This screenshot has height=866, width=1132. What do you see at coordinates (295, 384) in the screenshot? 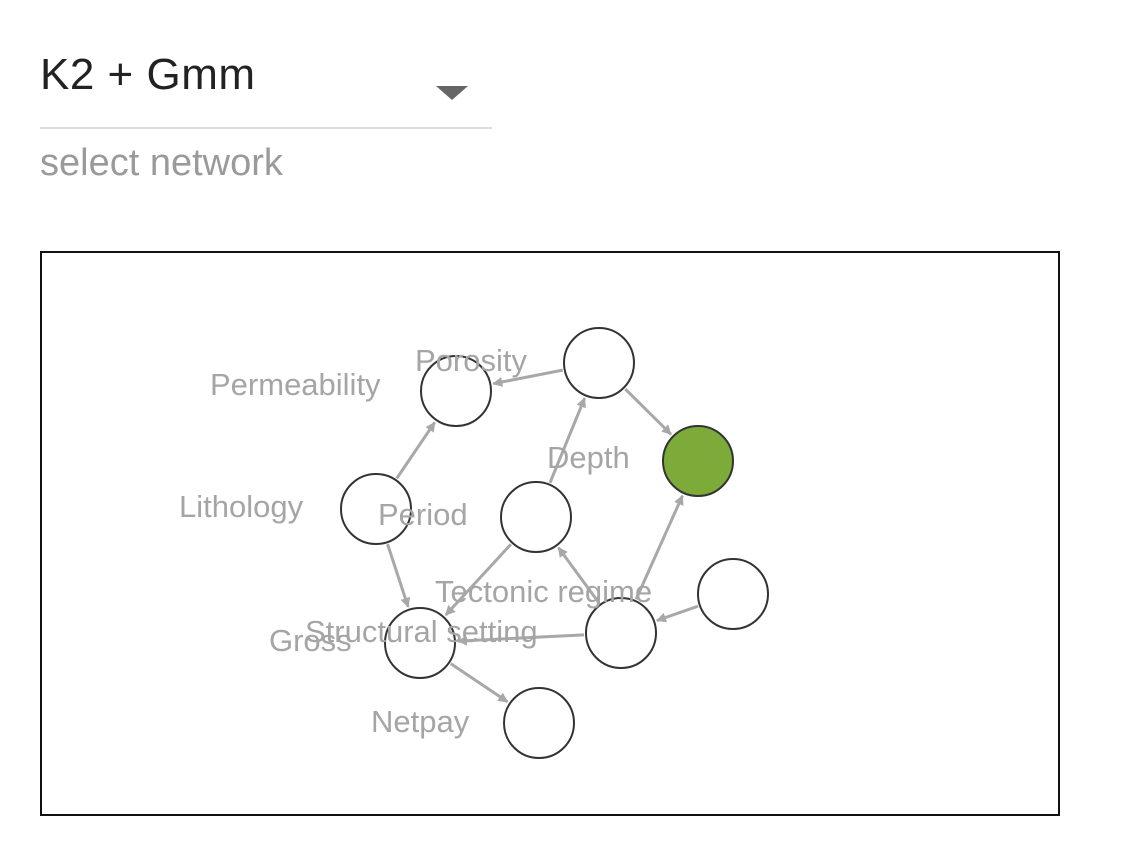
I see `node-label-permeability: Permeability` at bounding box center [295, 384].